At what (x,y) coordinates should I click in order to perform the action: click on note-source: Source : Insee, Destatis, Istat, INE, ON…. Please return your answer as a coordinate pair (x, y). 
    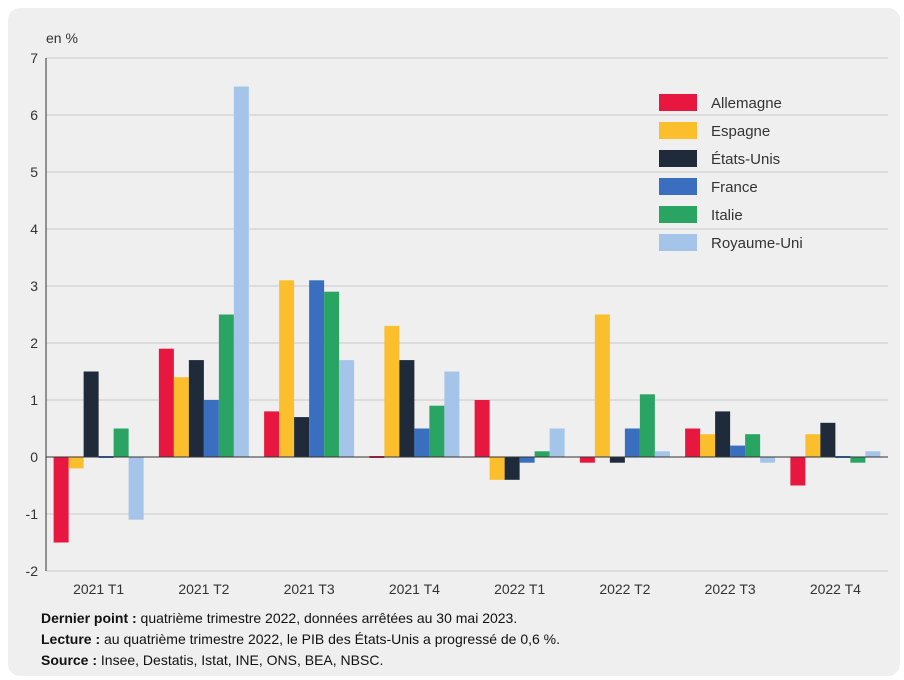
    Looking at the image, I should click on (451, 660).